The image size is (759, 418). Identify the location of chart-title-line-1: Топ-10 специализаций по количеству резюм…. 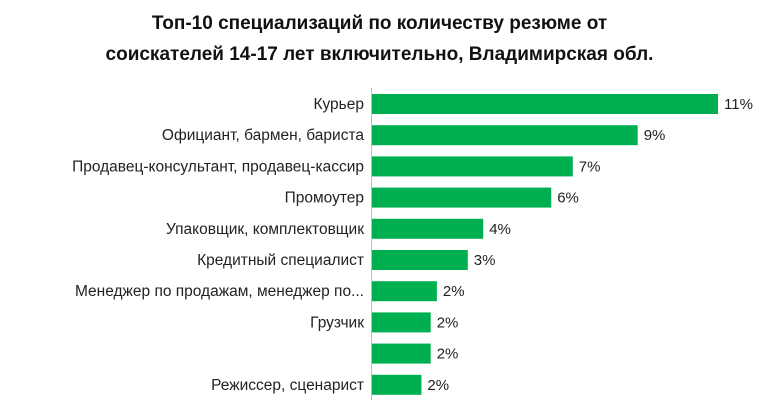
(379, 23).